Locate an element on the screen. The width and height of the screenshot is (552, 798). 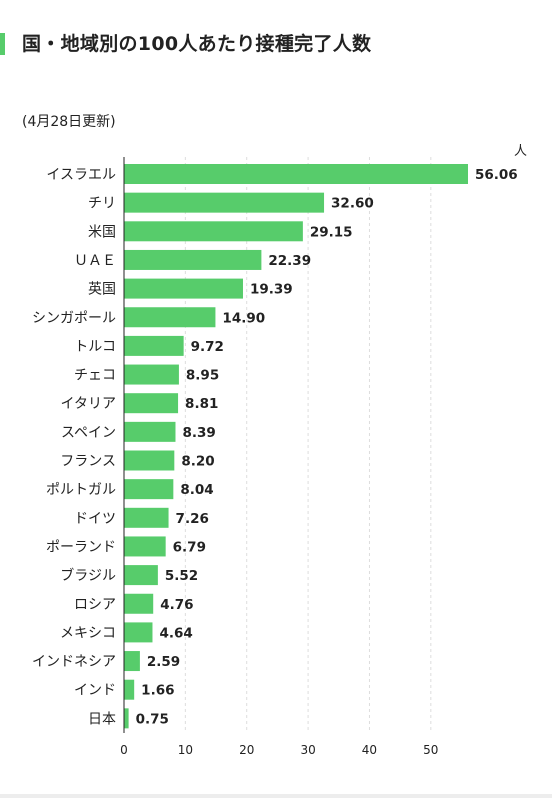
page-title: 国・地域別の100人あたり接種完了人数 is located at coordinates (197, 44).